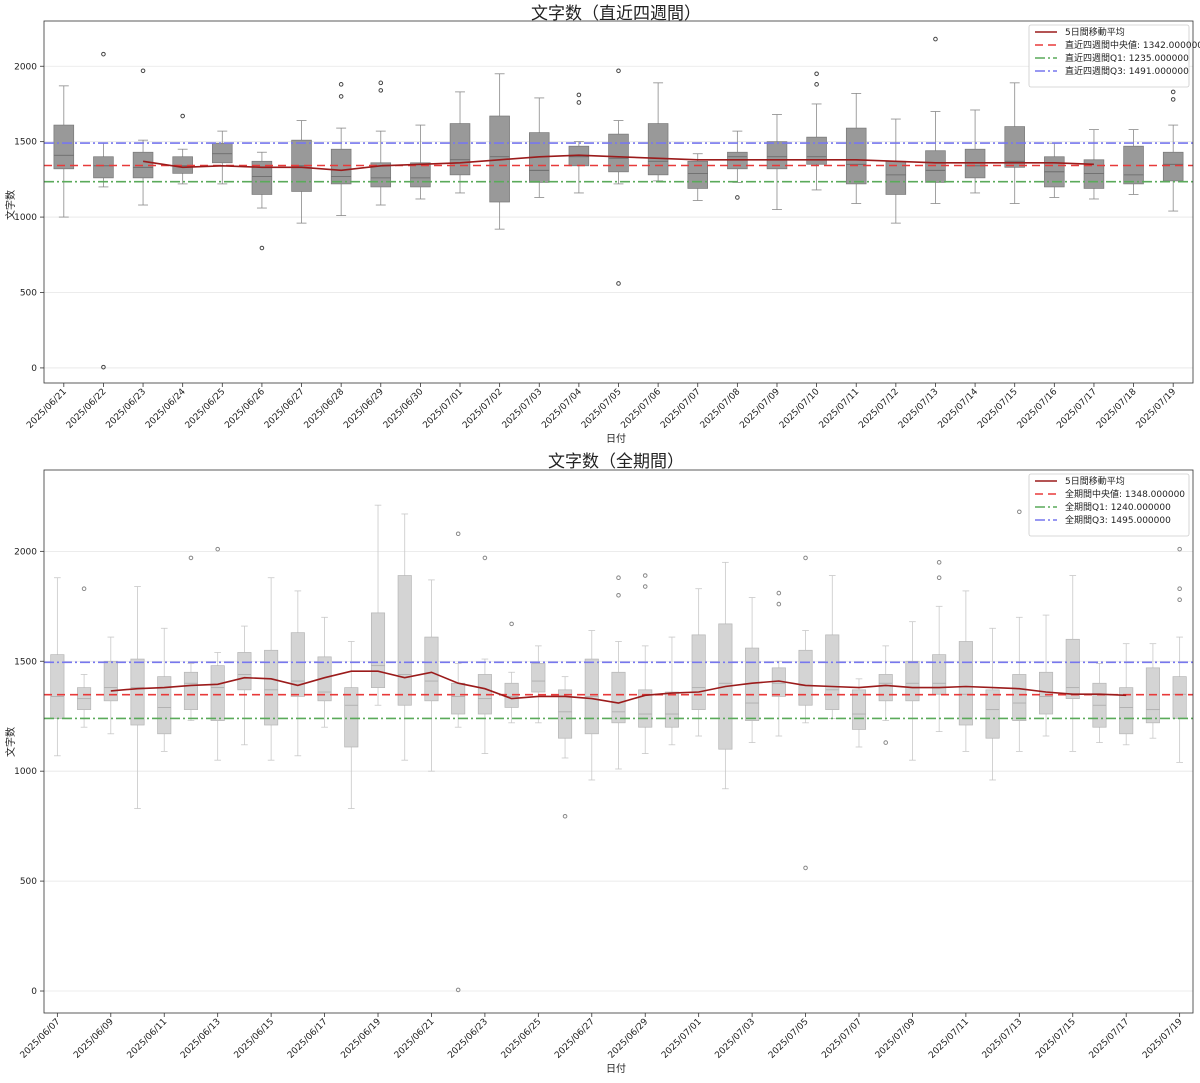 The height and width of the screenshot is (1083, 1200). What do you see at coordinates (1125, 494) in the screenshot?
I see `legend-entry: 全期間中央値: 1348.000000` at bounding box center [1125, 494].